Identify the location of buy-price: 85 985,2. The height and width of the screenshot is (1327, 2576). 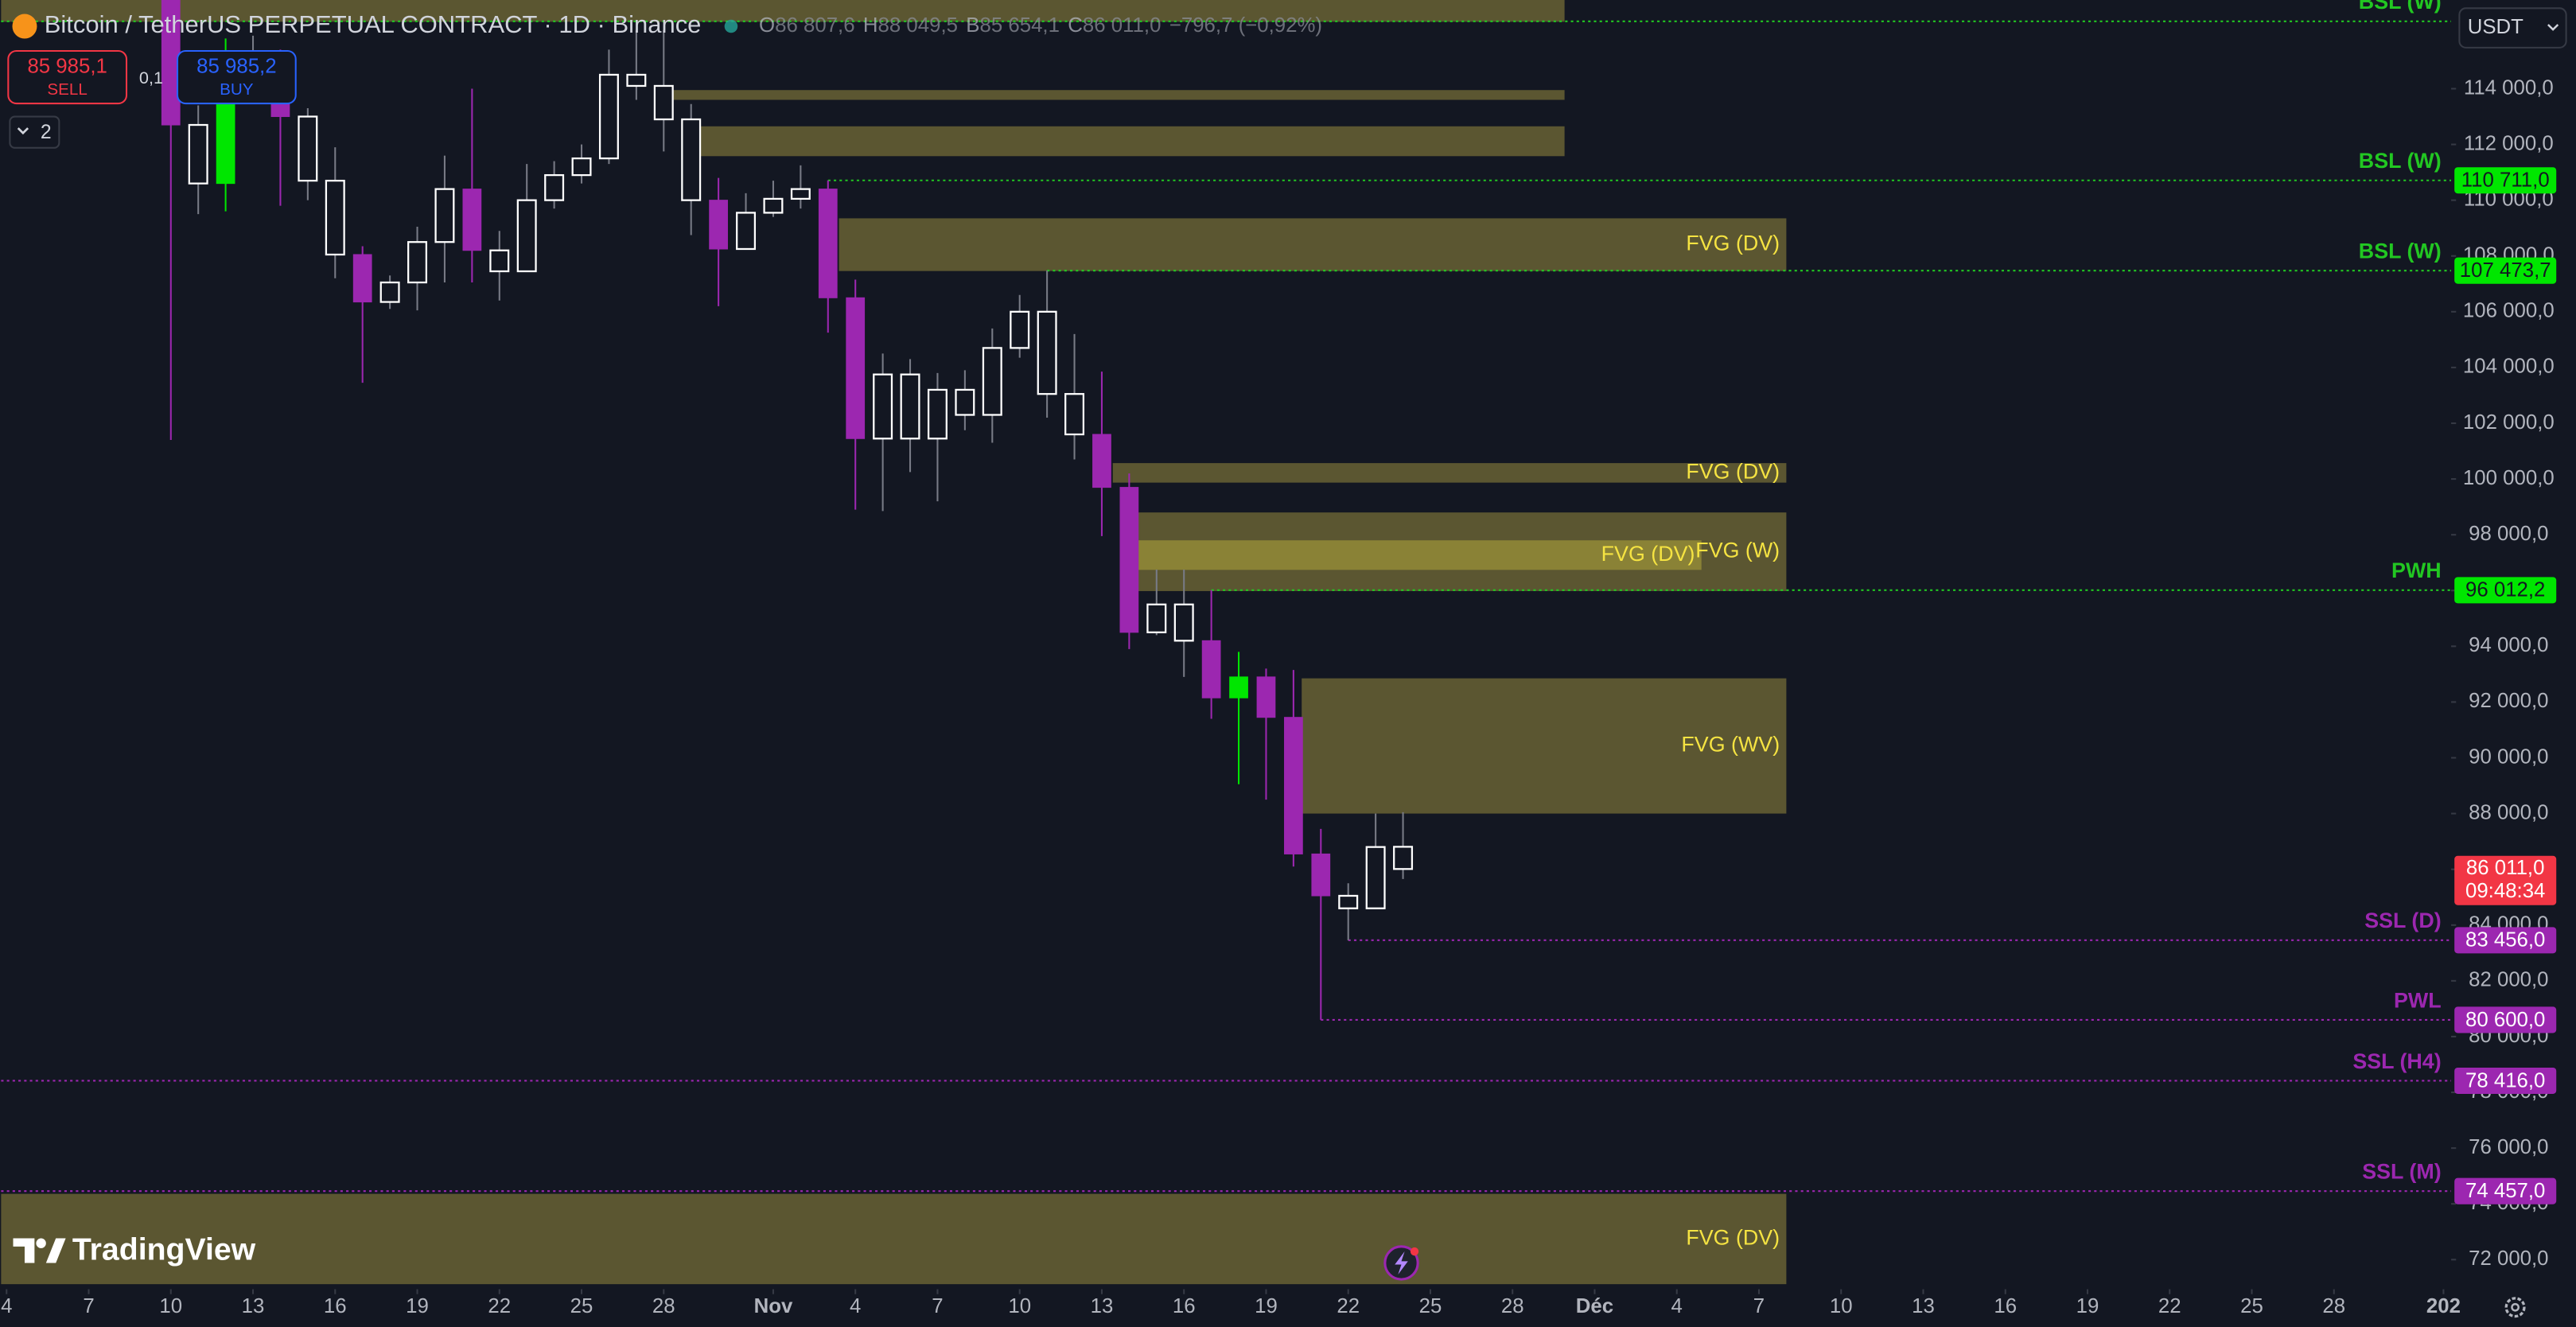
(237, 66).